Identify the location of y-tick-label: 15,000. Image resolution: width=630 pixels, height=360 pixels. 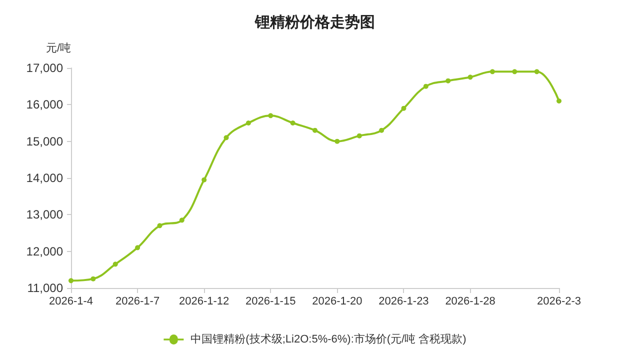
(45, 141).